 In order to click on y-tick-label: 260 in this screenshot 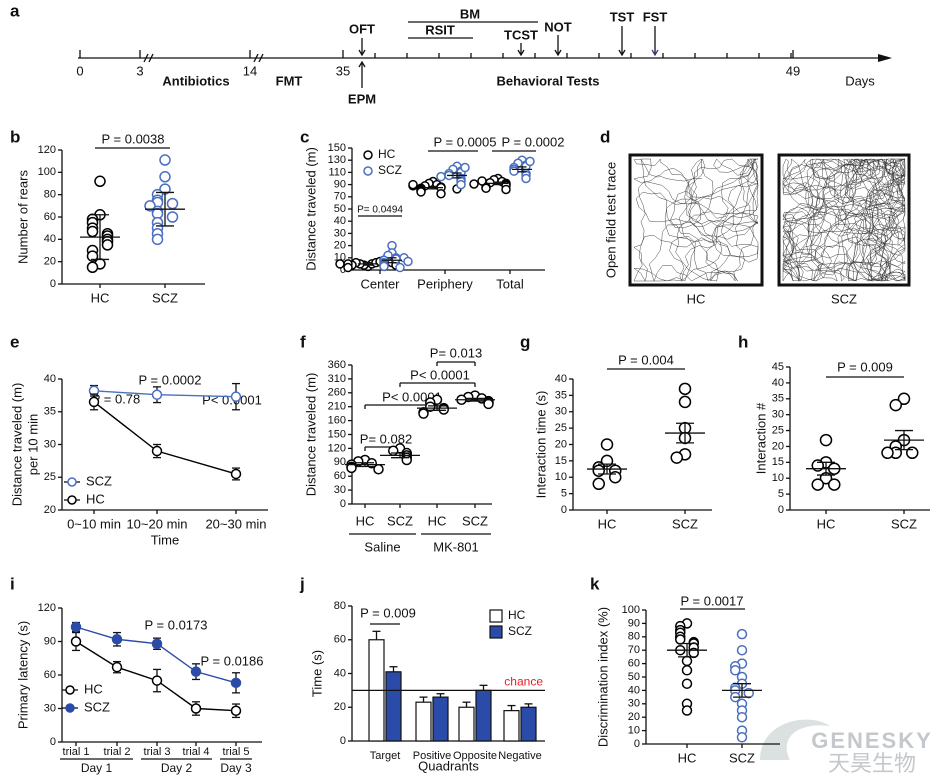, I will do `click(337, 393)`.